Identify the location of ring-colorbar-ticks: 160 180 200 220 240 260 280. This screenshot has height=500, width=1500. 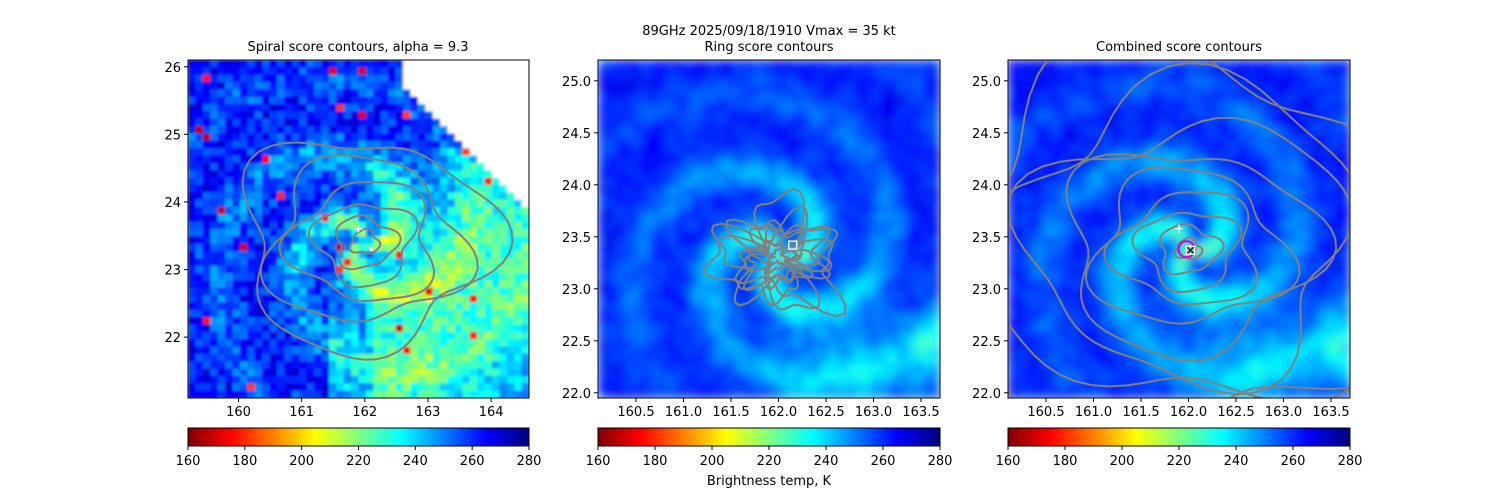
(769, 457).